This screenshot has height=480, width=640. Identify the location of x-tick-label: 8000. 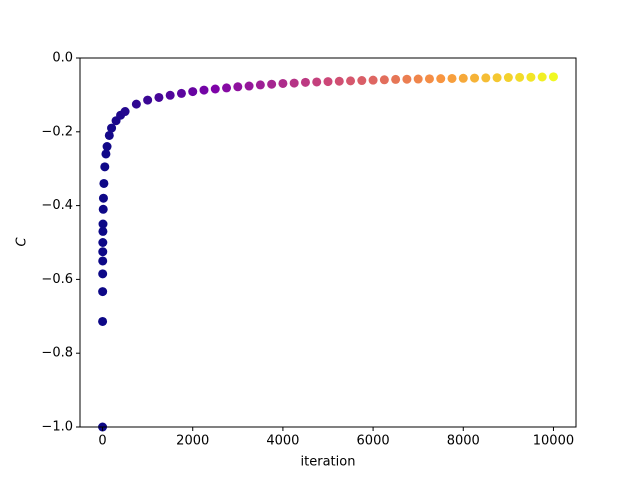
(463, 441).